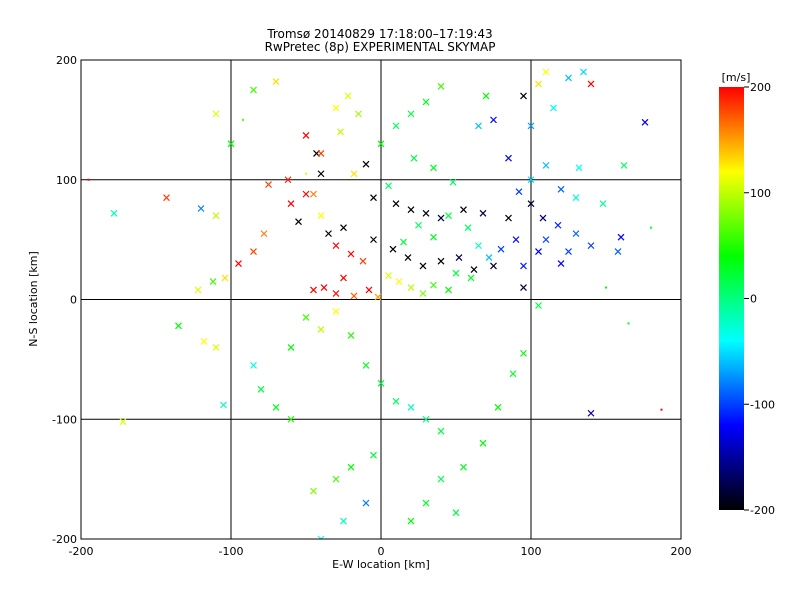 This screenshot has width=800, height=604. I want to click on chart-subtitle: RwPretec (8p) EXPERIMENTAL SKYMAP, so click(380, 47).